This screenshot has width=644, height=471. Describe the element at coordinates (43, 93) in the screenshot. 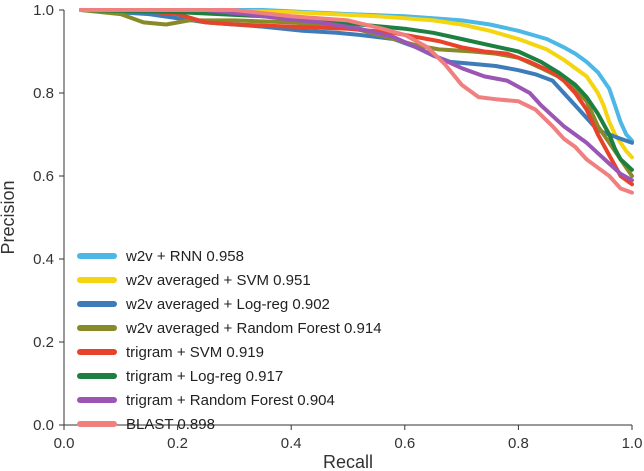

I see `y-tick-label: 0.8` at that location.